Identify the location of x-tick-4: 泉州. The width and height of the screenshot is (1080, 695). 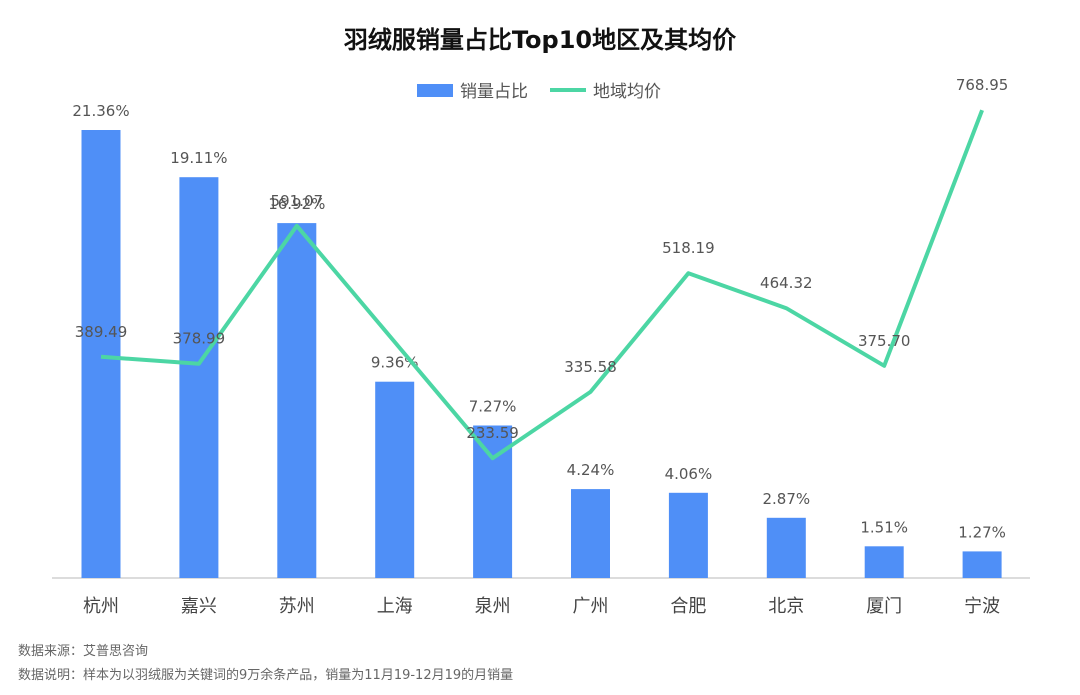
(493, 606).